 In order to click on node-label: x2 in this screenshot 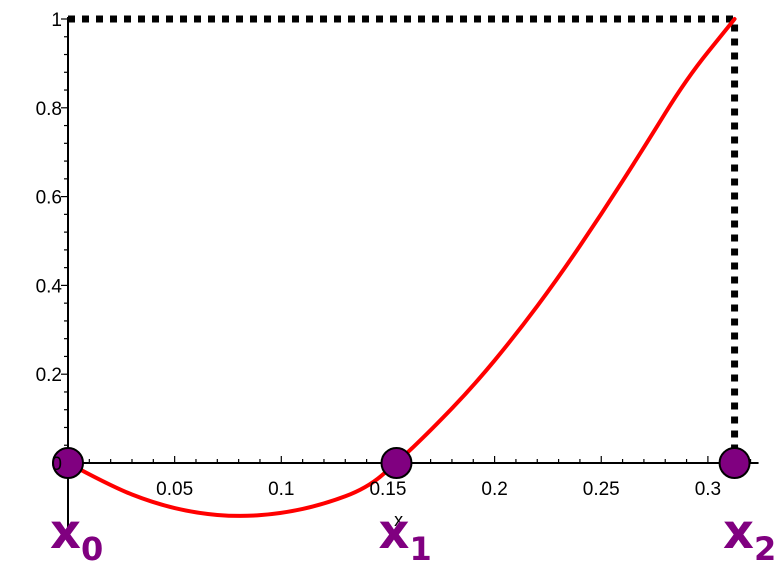, I will do `click(749, 535)`.